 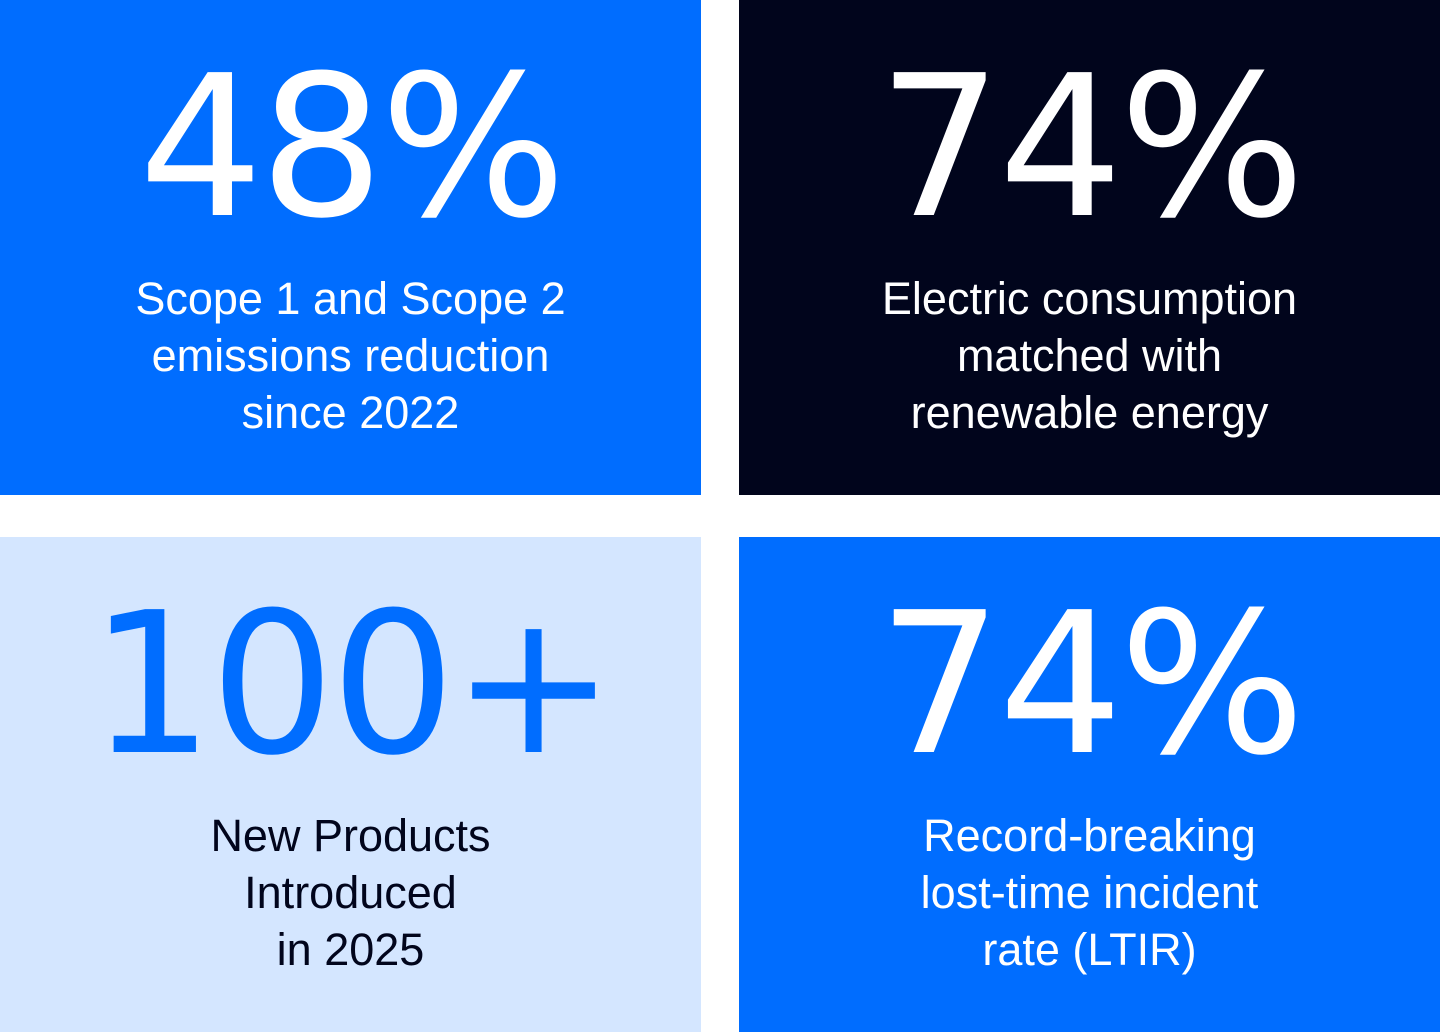 I want to click on stat-caption-line: lost-time incident, so click(x=1089, y=892).